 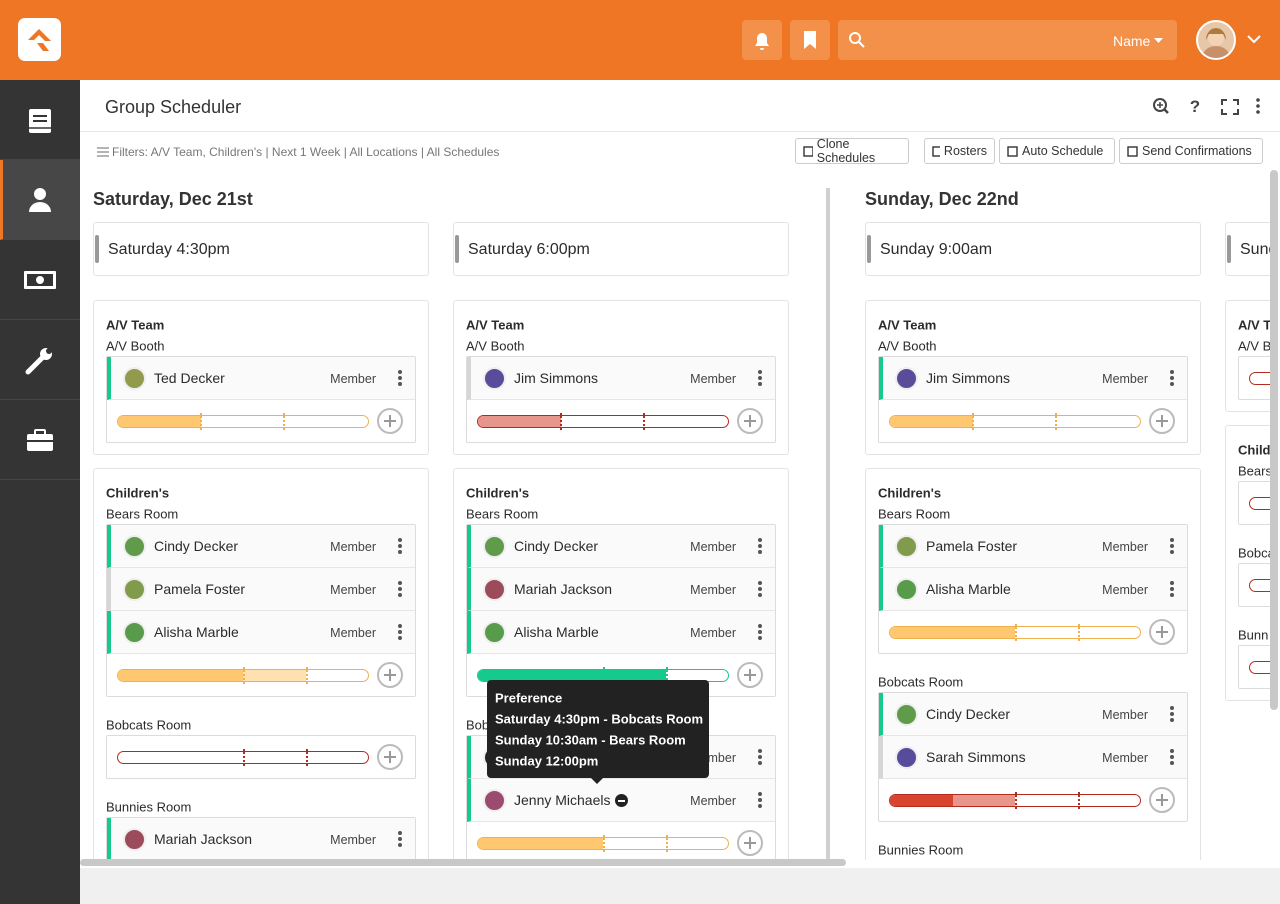 I want to click on toolbar-button: Clone Schedules, so click(x=852, y=151).